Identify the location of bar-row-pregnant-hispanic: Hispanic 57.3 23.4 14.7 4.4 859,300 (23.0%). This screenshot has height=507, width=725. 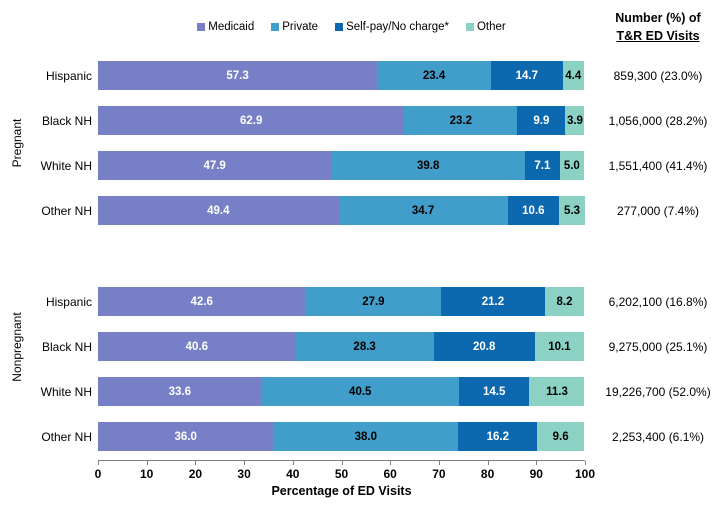
(362, 75).